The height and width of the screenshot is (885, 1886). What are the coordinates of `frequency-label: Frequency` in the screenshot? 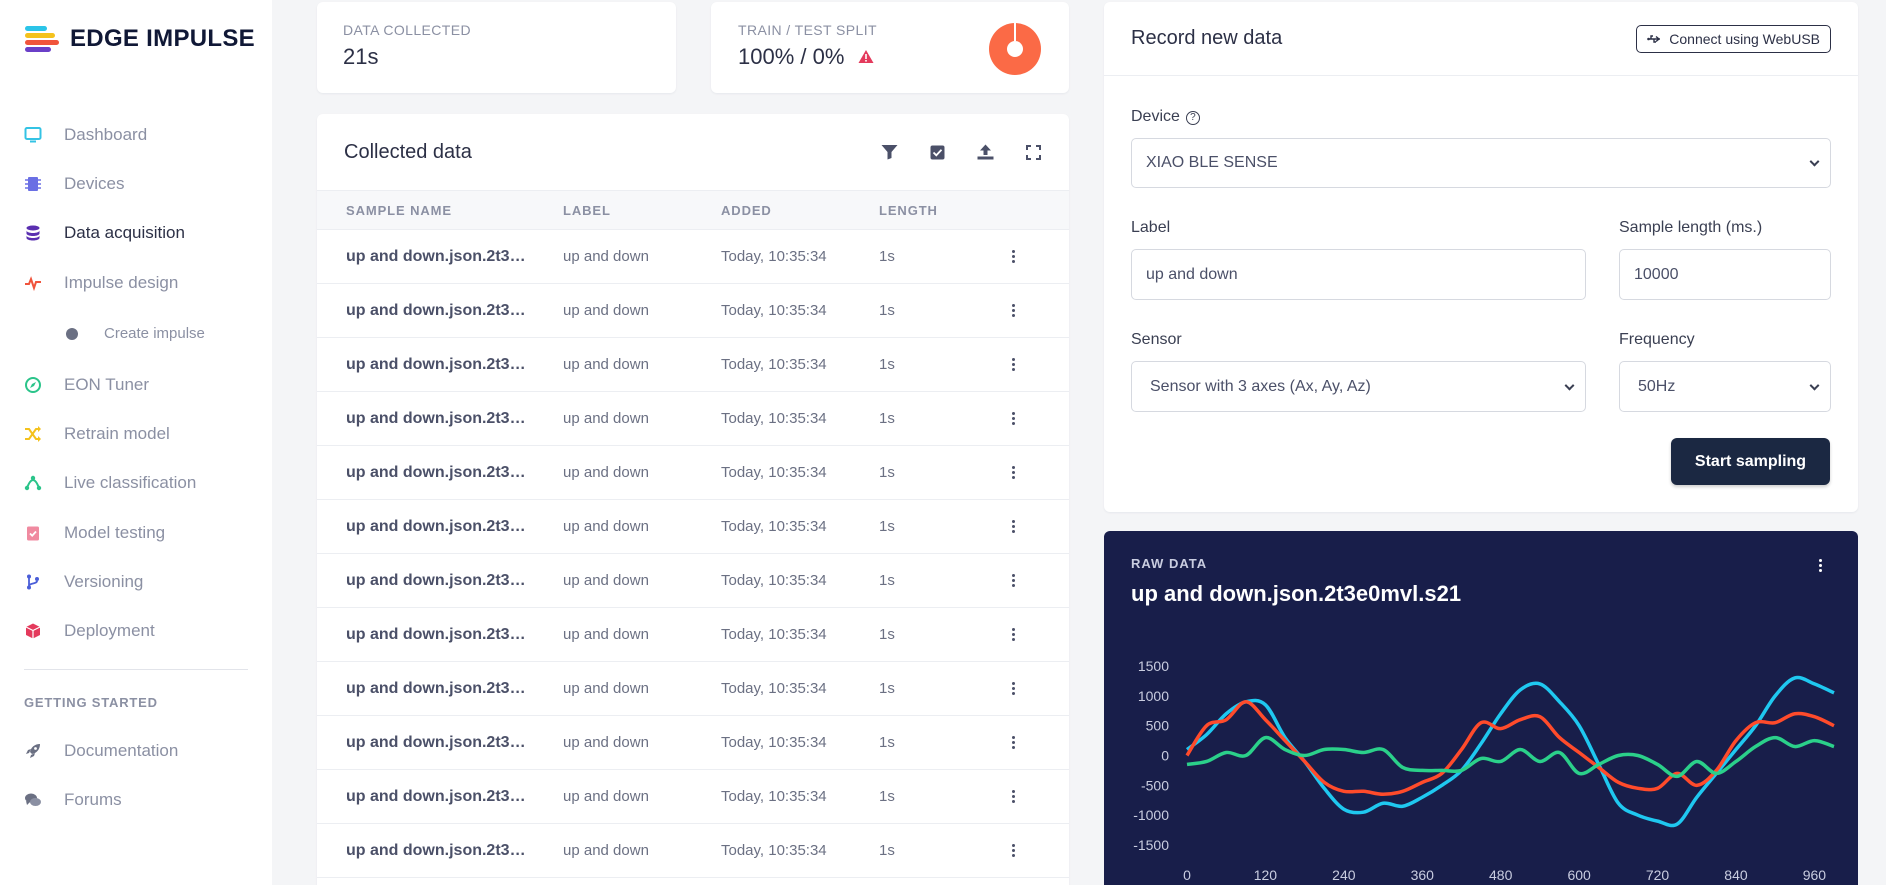 It's located at (1657, 339).